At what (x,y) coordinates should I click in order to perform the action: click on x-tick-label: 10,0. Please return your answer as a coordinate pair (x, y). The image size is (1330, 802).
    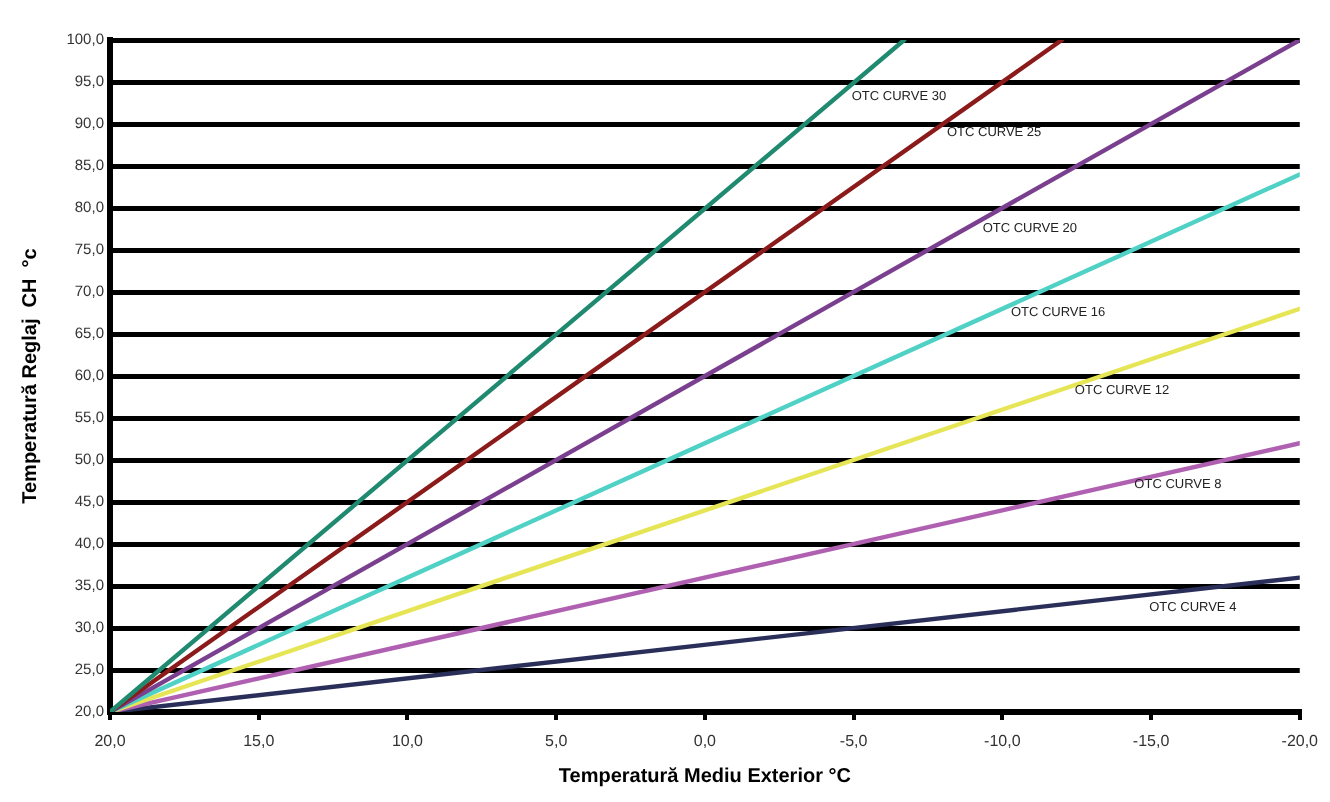
    Looking at the image, I should click on (408, 741).